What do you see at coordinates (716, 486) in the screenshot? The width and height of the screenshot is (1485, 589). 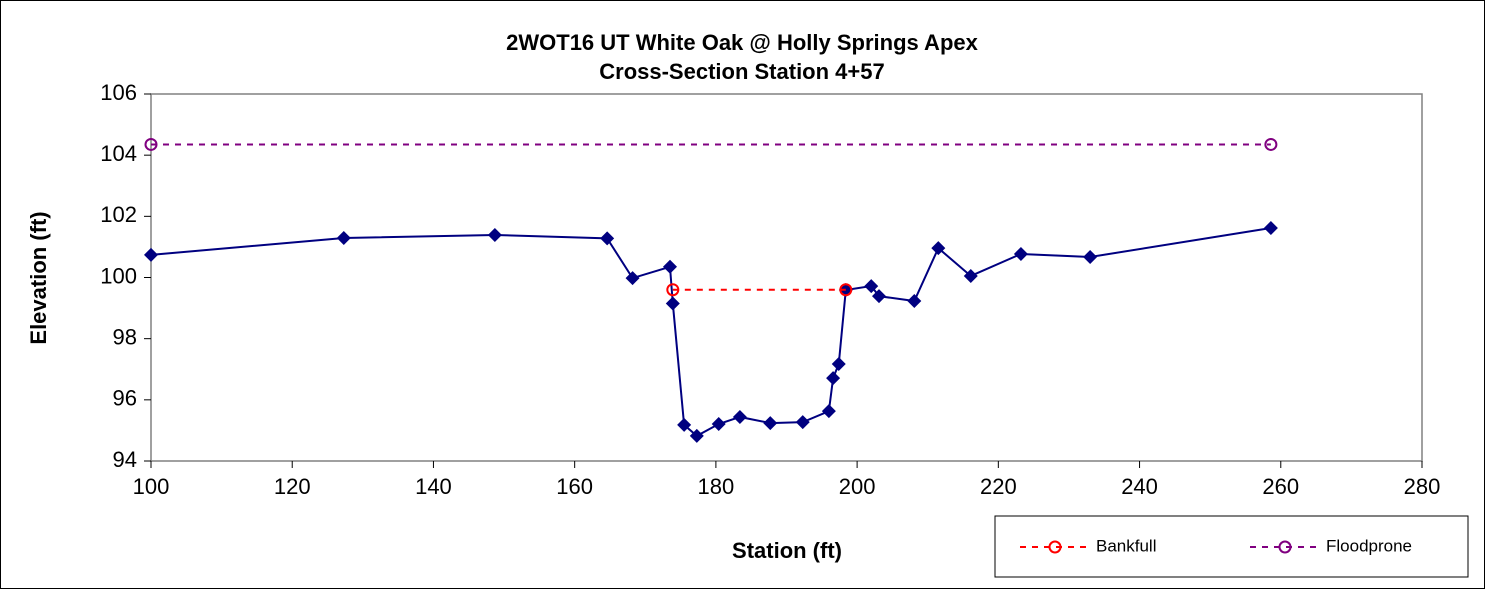 I see `x-tick-label: 180` at bounding box center [716, 486].